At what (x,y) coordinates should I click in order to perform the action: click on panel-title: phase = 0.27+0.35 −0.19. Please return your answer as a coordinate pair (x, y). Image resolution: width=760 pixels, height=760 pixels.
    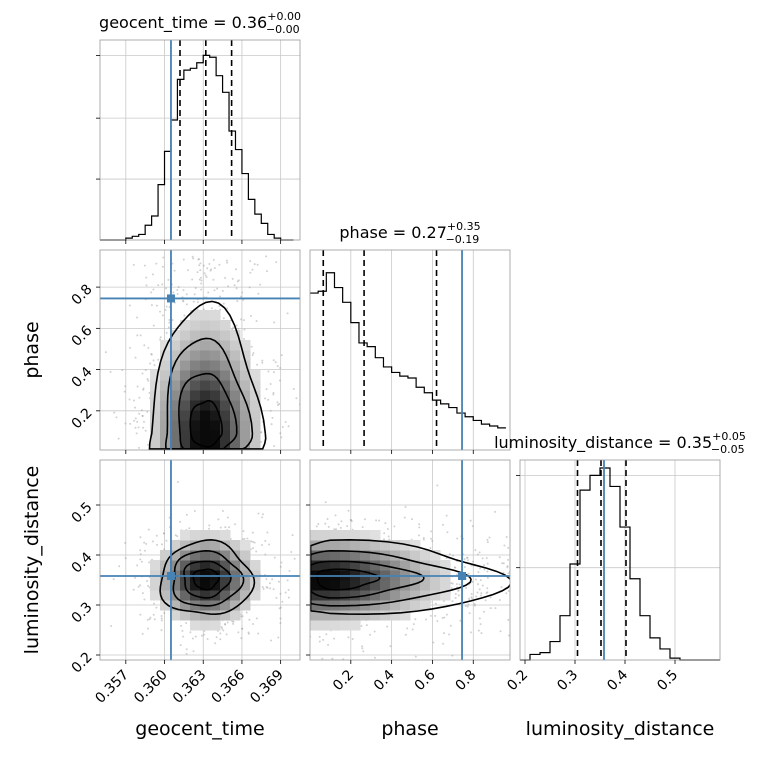
    Looking at the image, I should click on (409, 233).